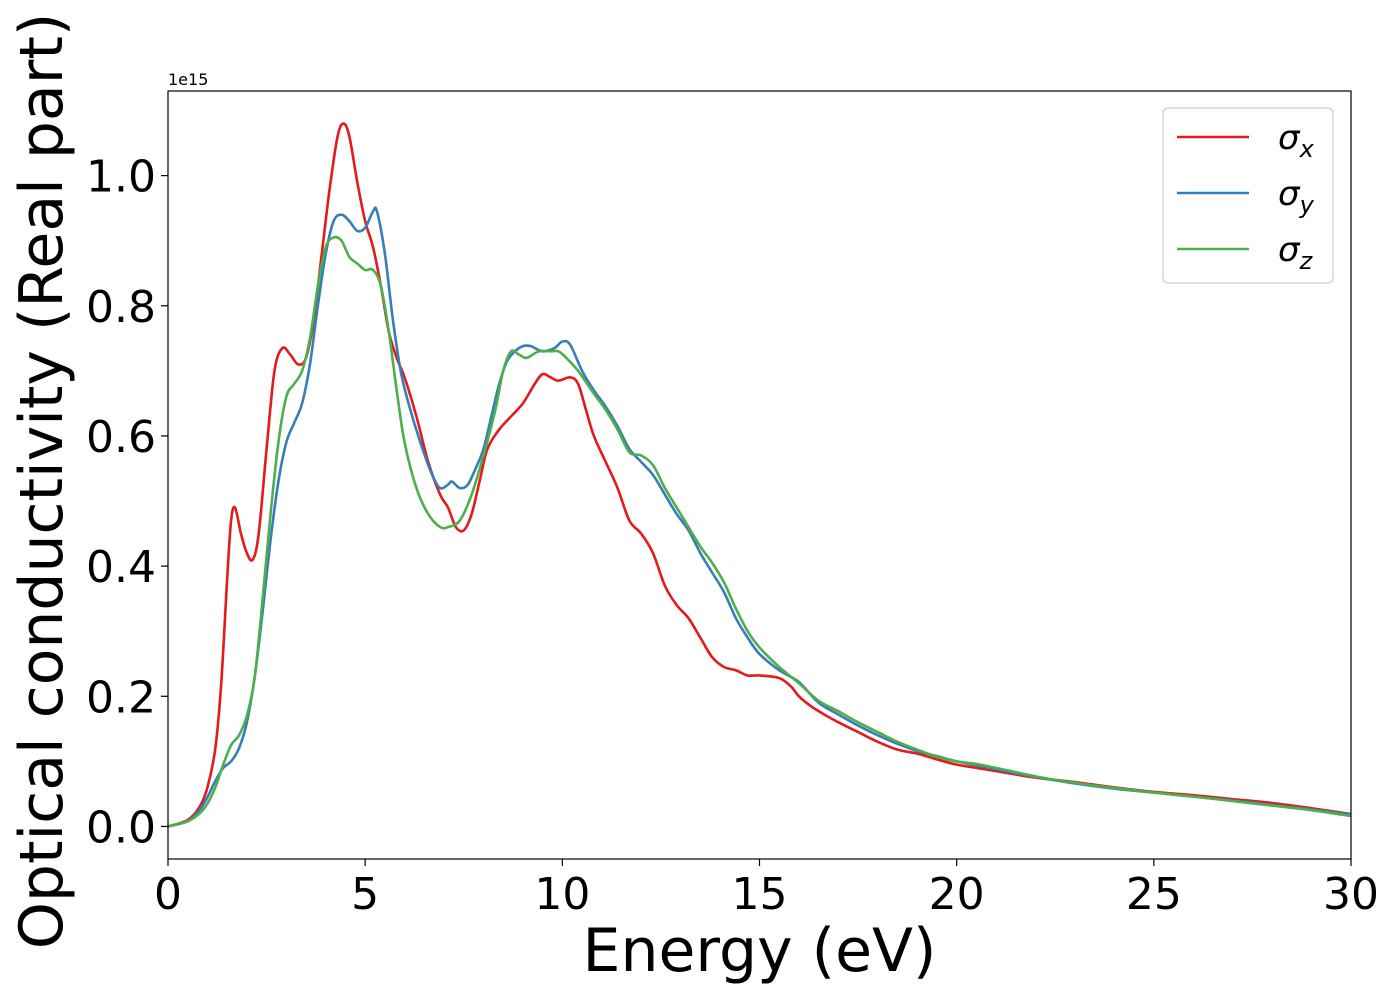 The image size is (1400, 1004). I want to click on legend: σx σy σz, so click(1248, 195).